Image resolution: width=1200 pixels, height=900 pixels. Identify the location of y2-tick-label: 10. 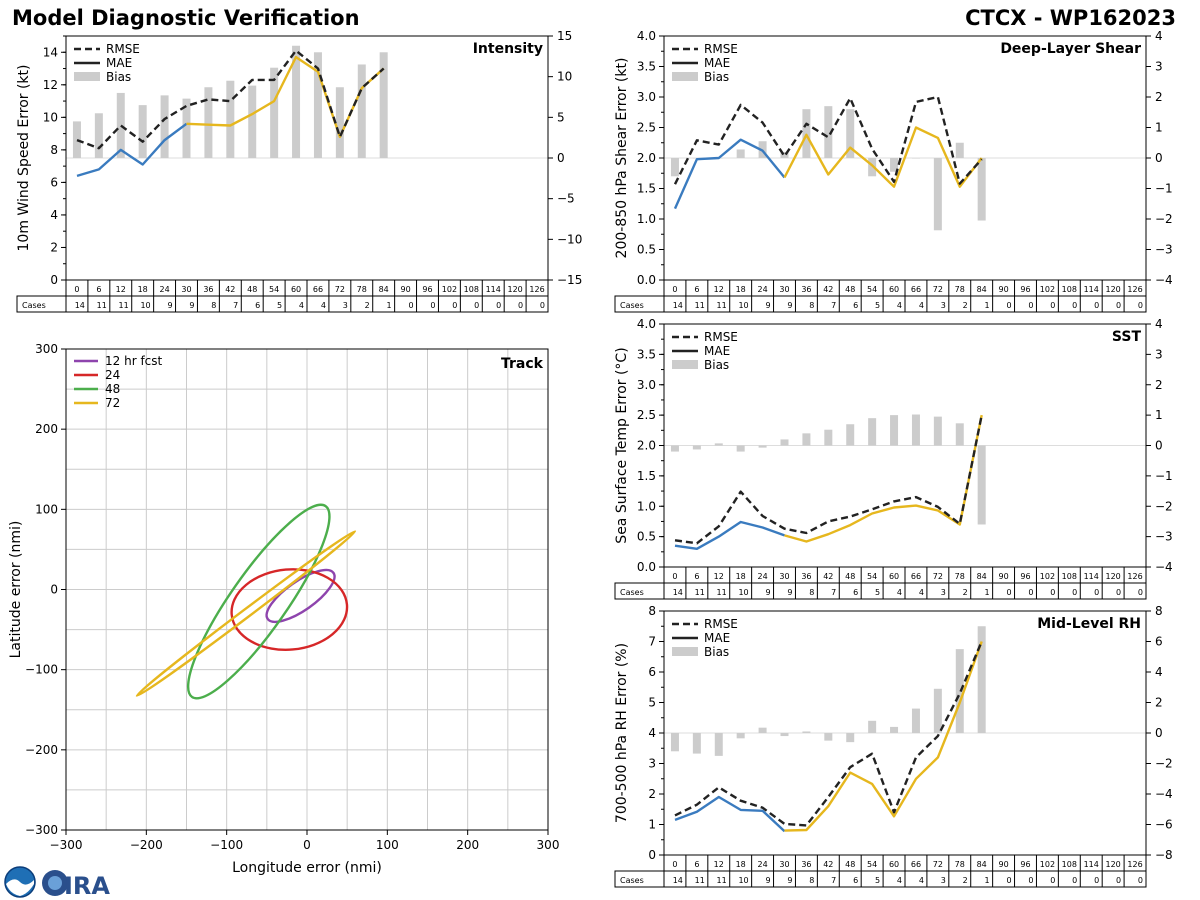
(564, 77).